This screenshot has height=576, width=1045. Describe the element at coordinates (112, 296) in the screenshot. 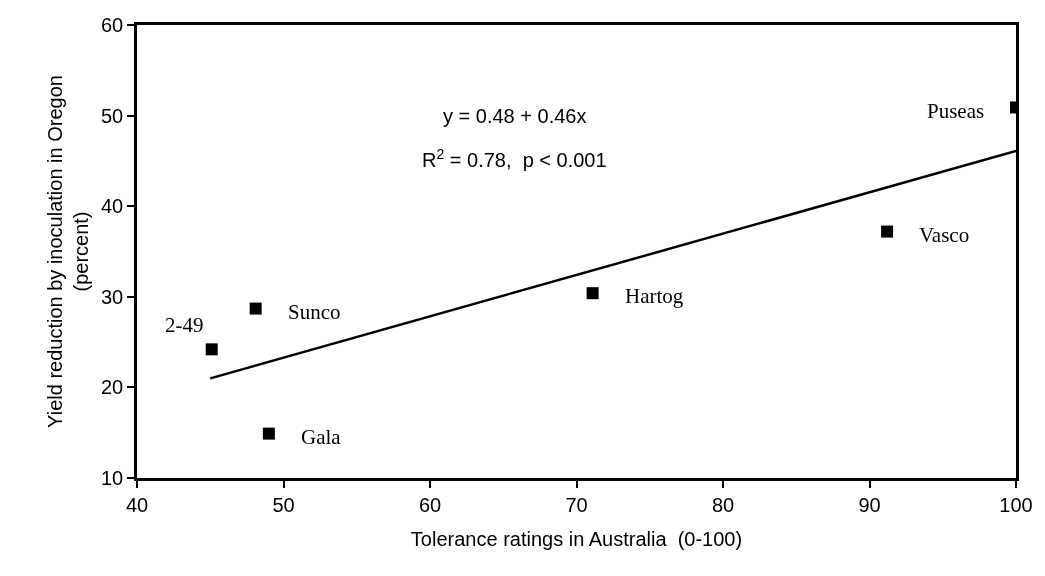

I see `y-tick-label: 30` at that location.